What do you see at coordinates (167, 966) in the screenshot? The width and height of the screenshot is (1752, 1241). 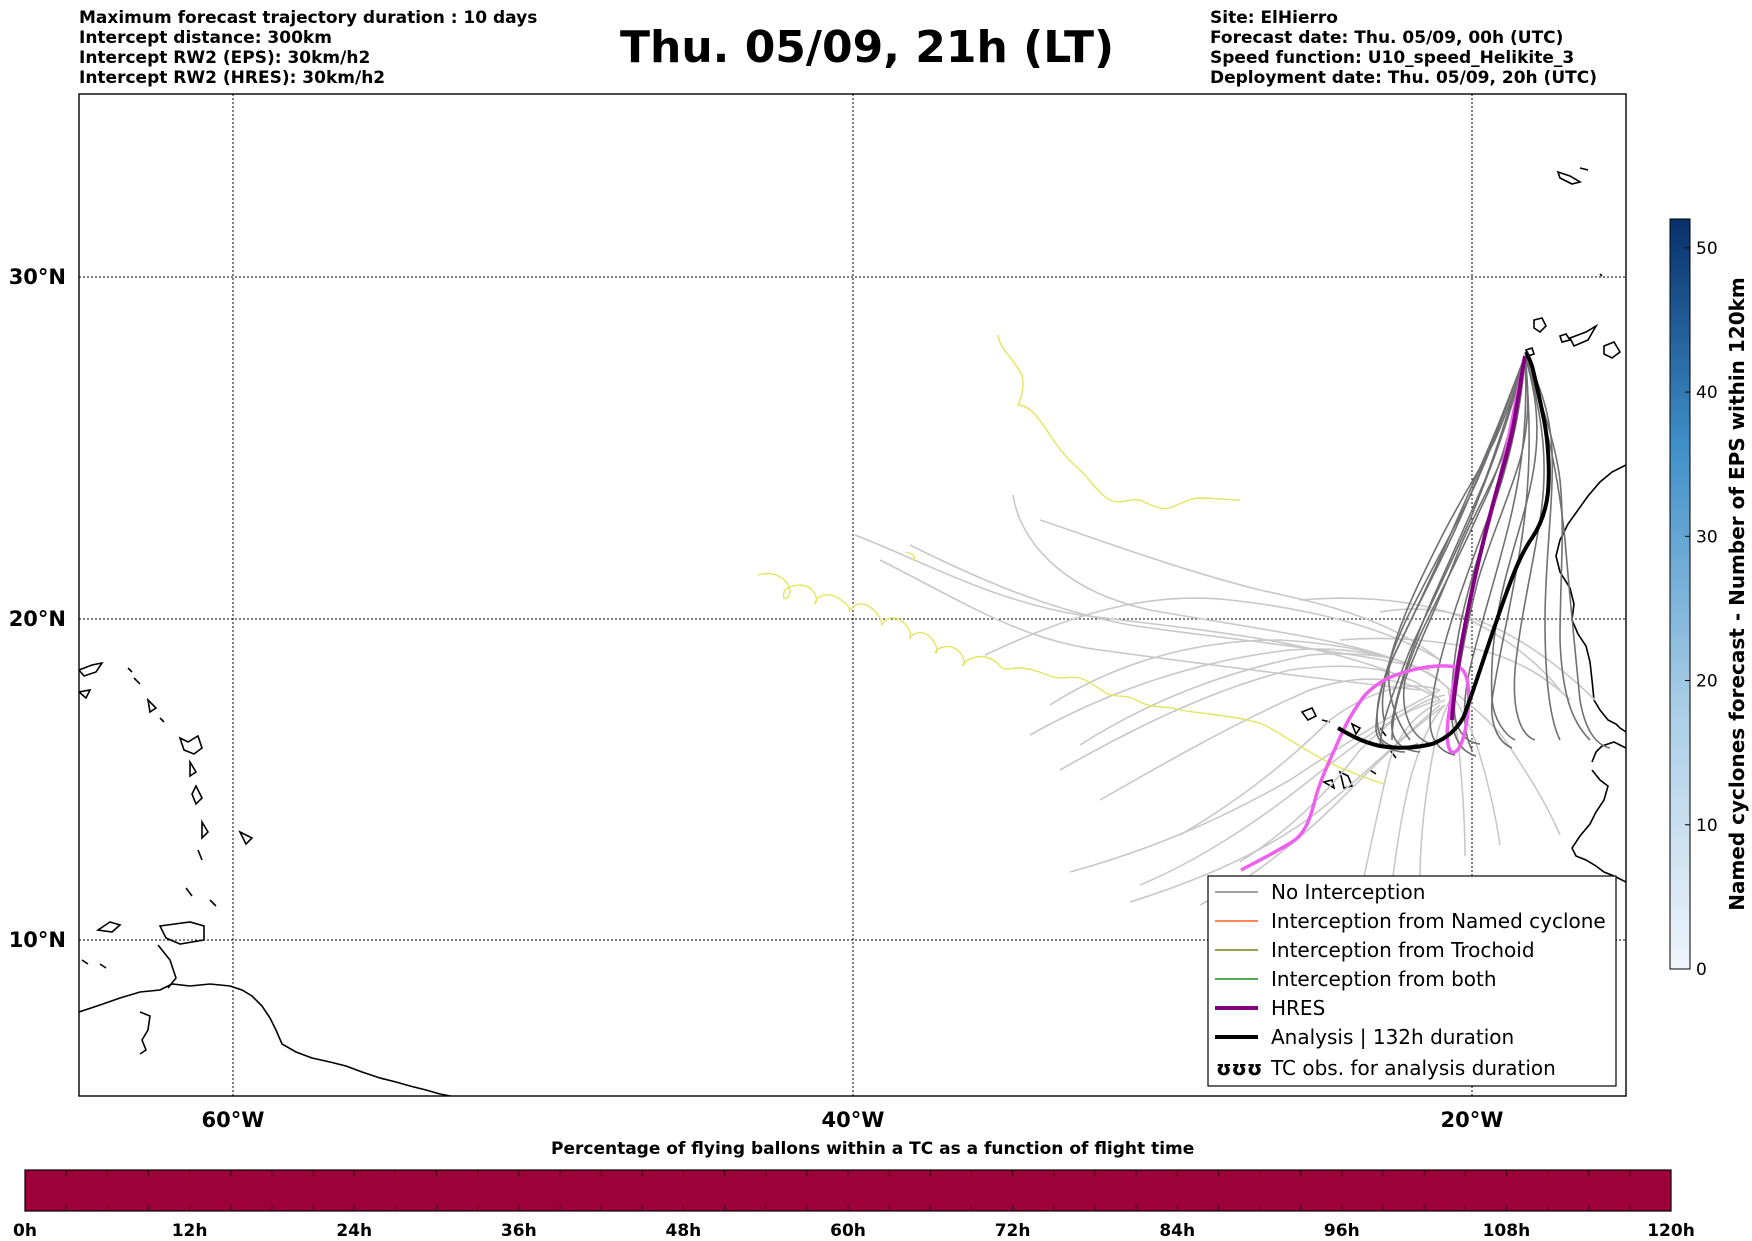 I see `coast-peninsula` at bounding box center [167, 966].